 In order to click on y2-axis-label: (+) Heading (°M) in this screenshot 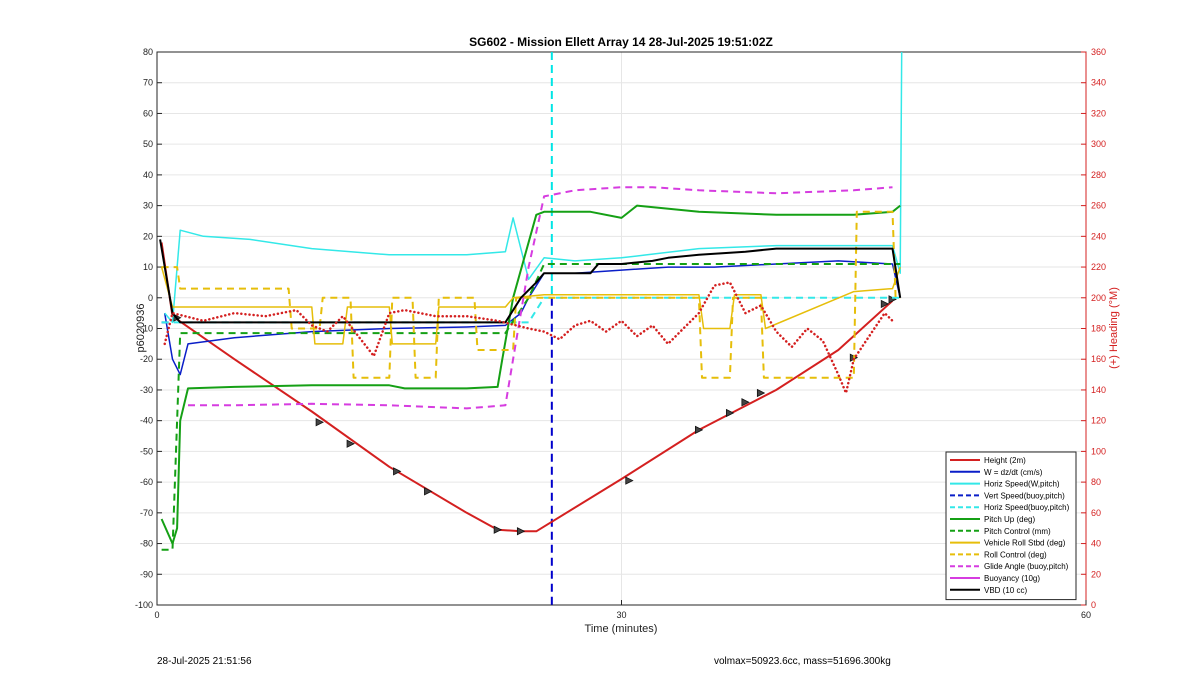, I will do `click(1114, 328)`.